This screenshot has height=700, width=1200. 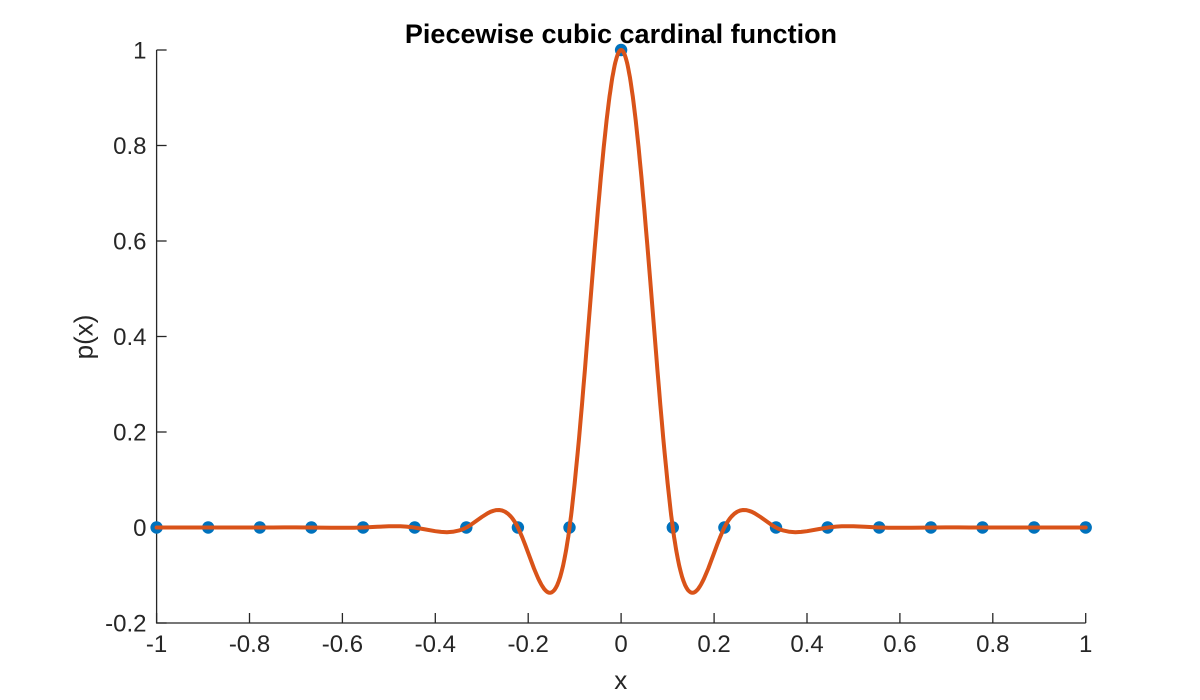 What do you see at coordinates (435, 644) in the screenshot?
I see `svg-text: -0.4` at bounding box center [435, 644].